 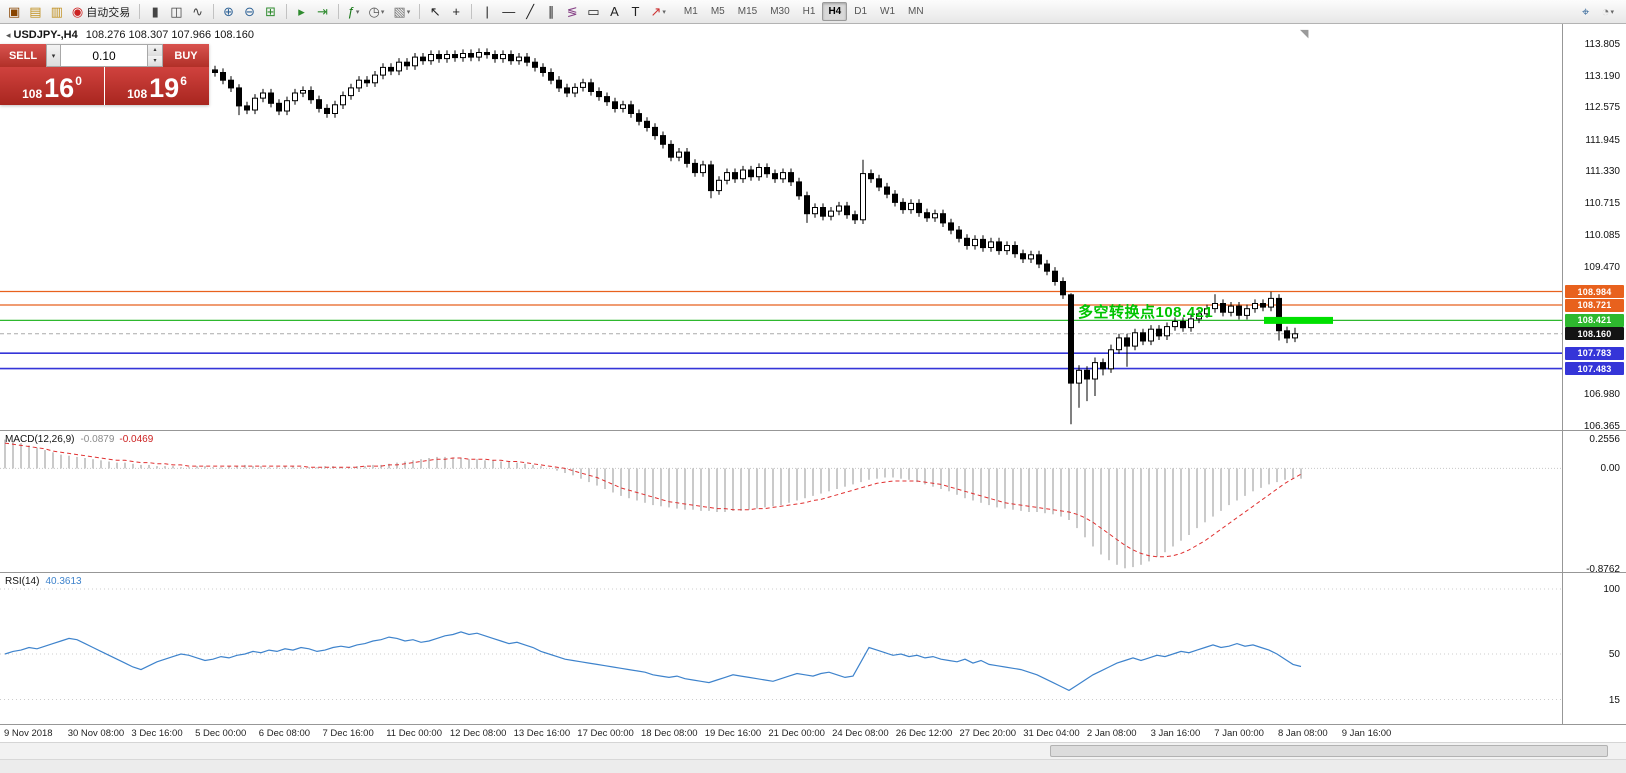 What do you see at coordinates (861, 11) in the screenshot?
I see `timeframe-d1: D1` at bounding box center [861, 11].